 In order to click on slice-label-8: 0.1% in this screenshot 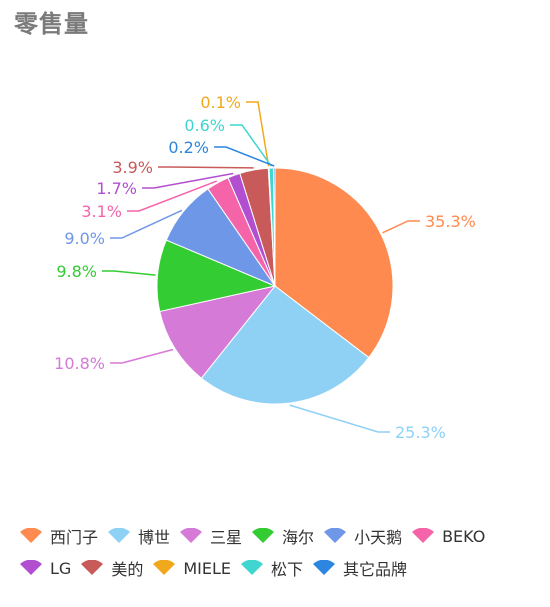, I will do `click(220, 102)`.